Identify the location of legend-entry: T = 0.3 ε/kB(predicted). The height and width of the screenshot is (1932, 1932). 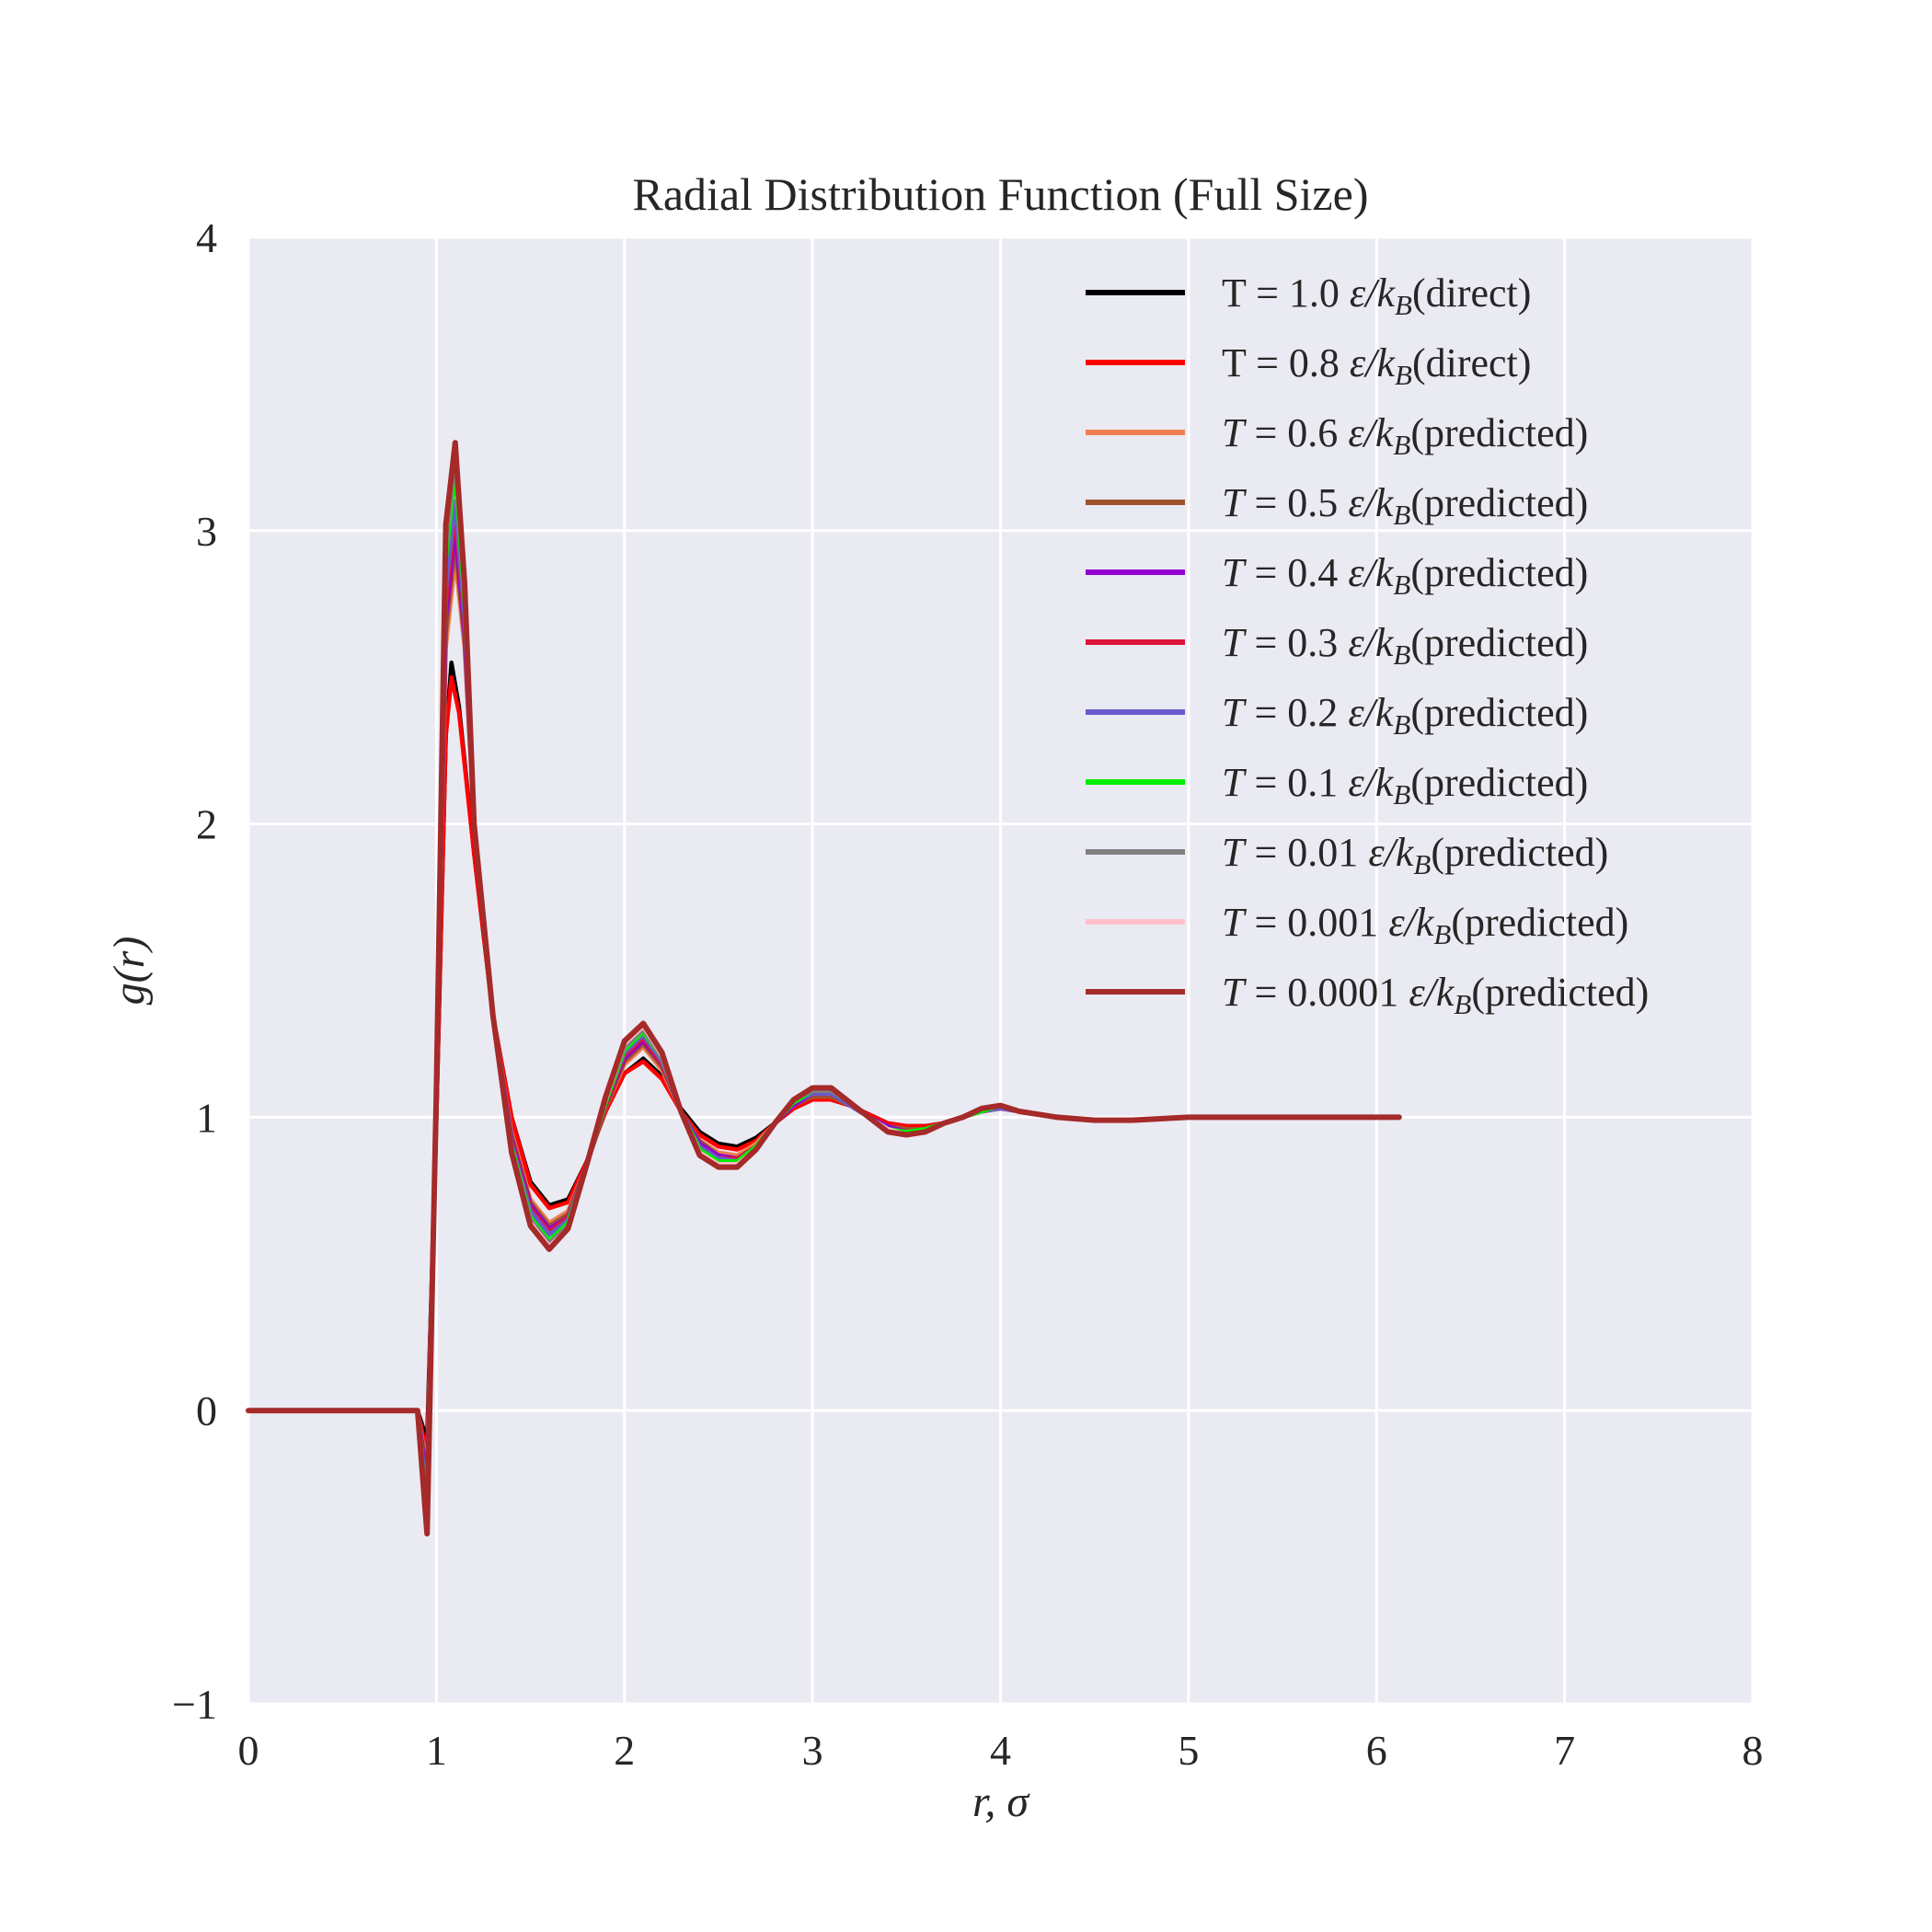
(1405, 645).